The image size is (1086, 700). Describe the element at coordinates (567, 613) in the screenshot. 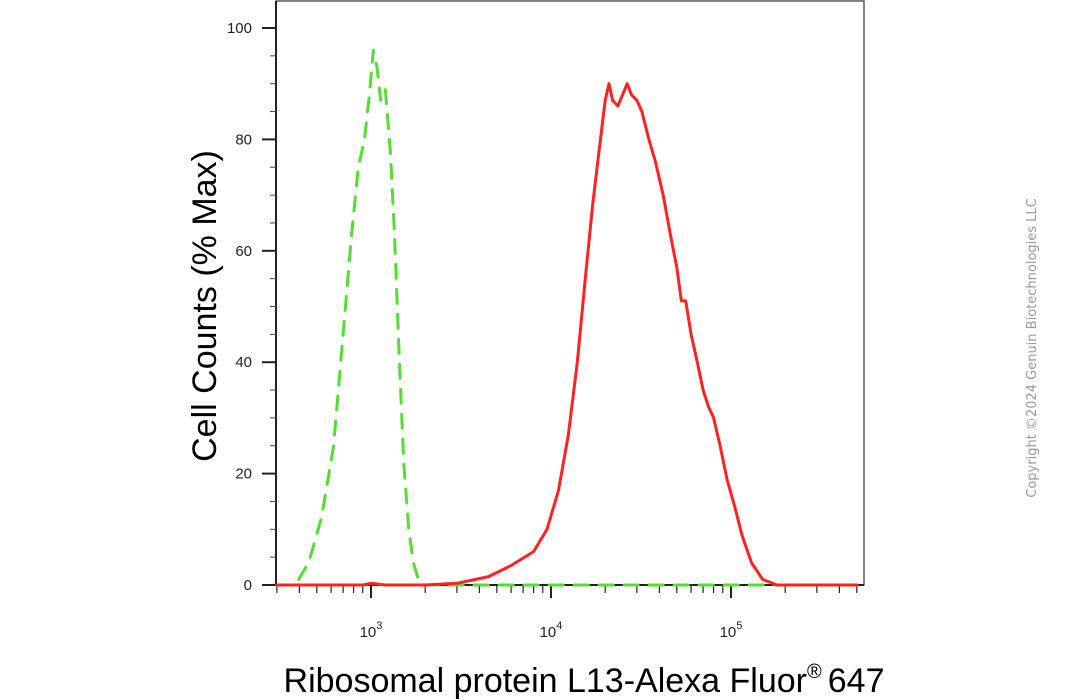

I see `x-axis-ticks: 10³ 10⁴ 10⁵` at that location.